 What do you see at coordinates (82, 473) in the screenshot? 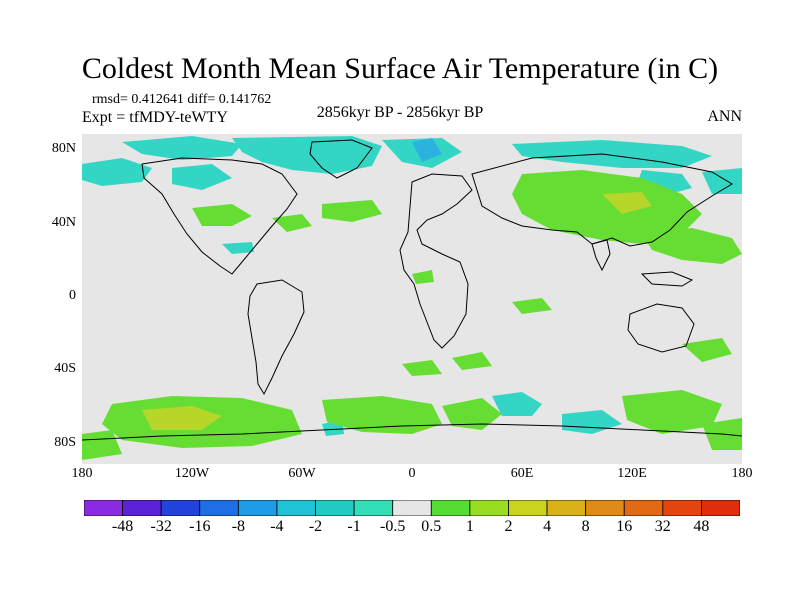
I see `lon-label-180w: 180` at bounding box center [82, 473].